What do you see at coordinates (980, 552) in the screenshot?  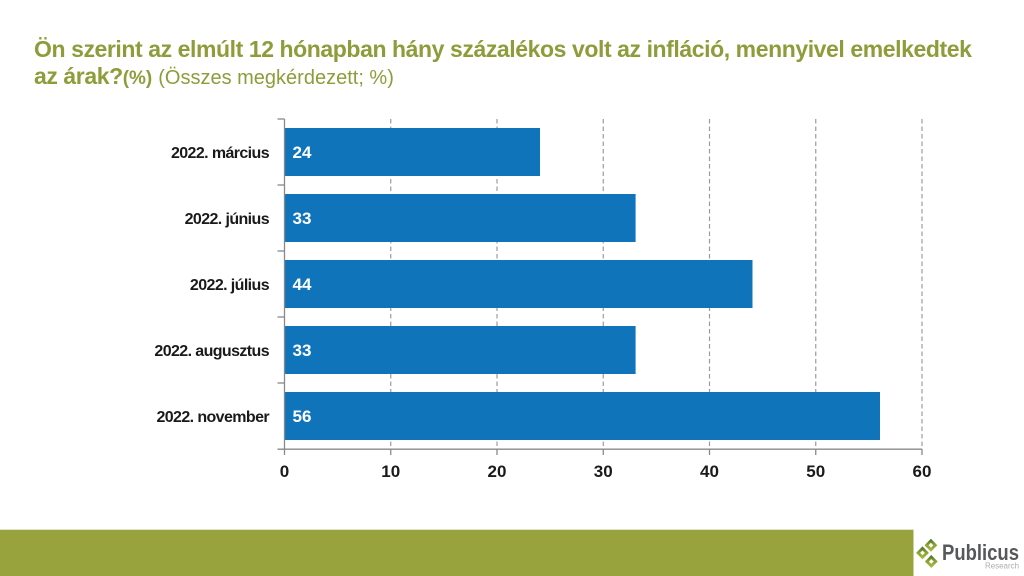 I see `svg-text: Publicus` at bounding box center [980, 552].